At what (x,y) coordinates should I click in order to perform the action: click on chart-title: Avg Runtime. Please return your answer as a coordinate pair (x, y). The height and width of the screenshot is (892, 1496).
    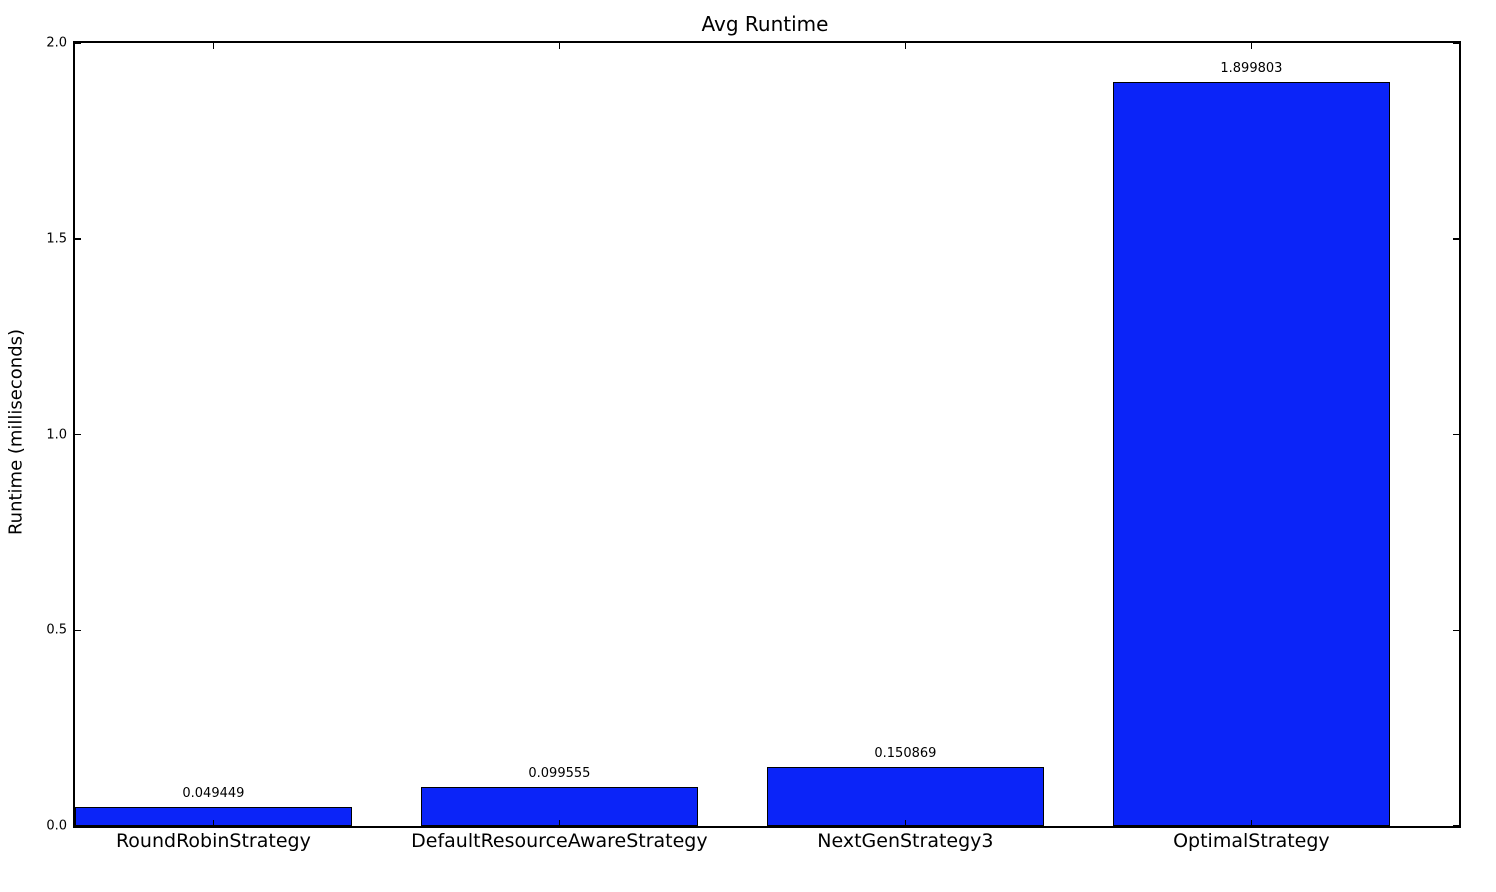
    Looking at the image, I should click on (765, 24).